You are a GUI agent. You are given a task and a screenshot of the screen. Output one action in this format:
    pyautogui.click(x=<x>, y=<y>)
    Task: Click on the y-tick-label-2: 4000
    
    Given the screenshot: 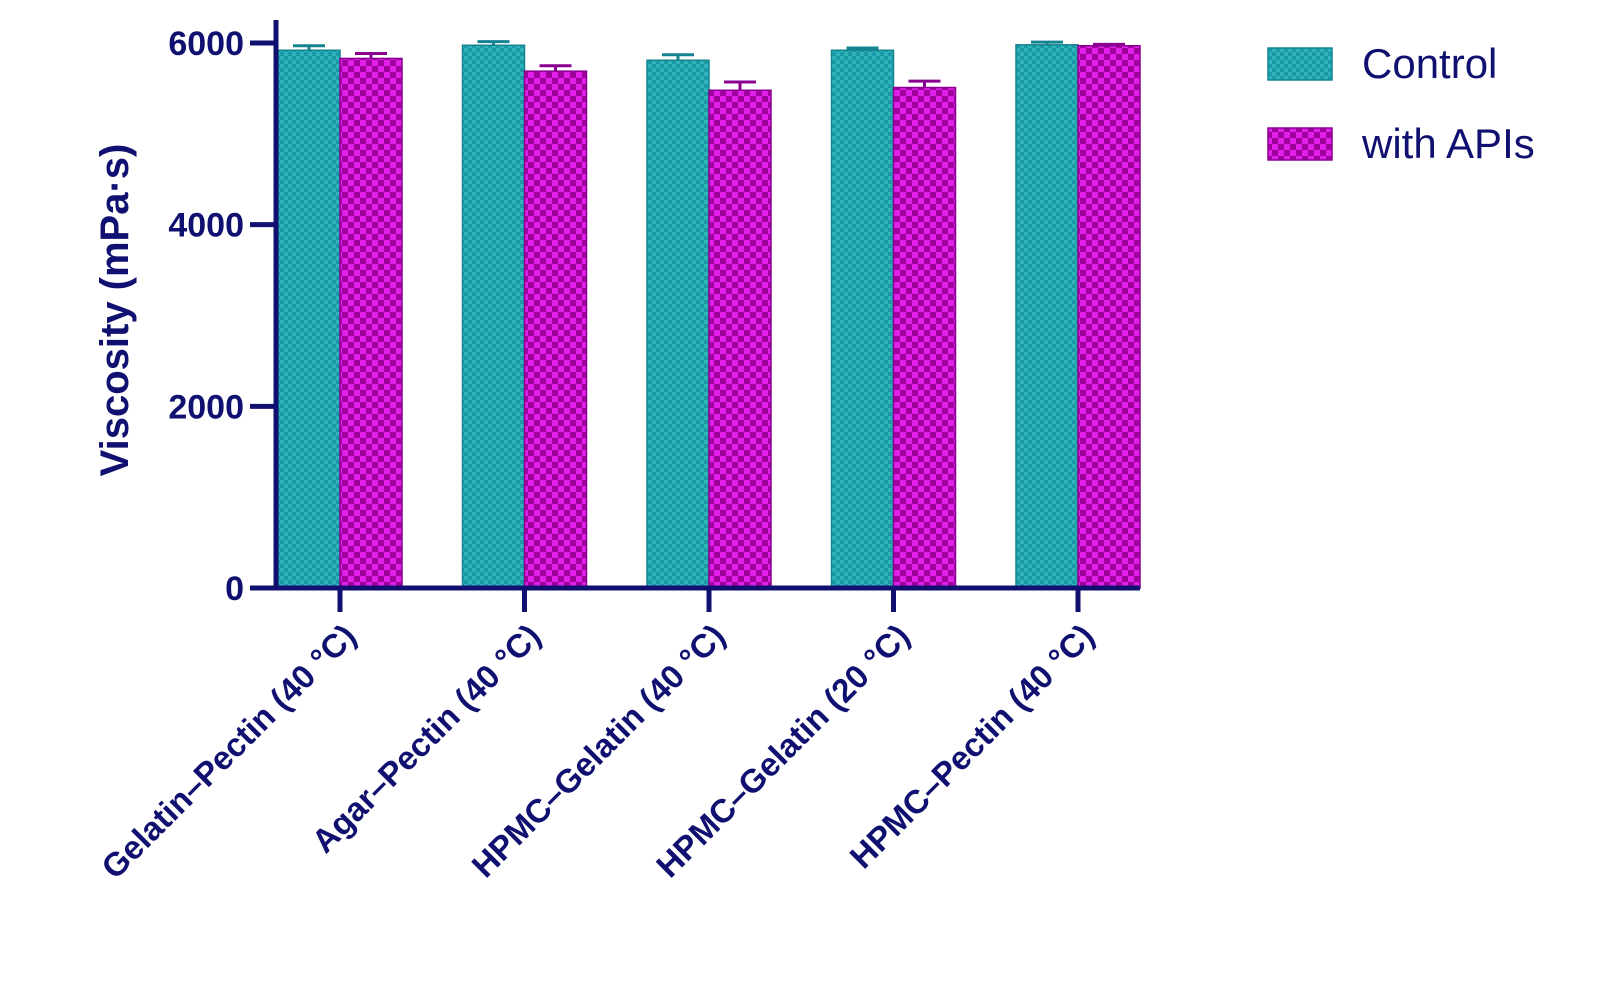 What is the action you would take?
    pyautogui.click(x=206, y=226)
    